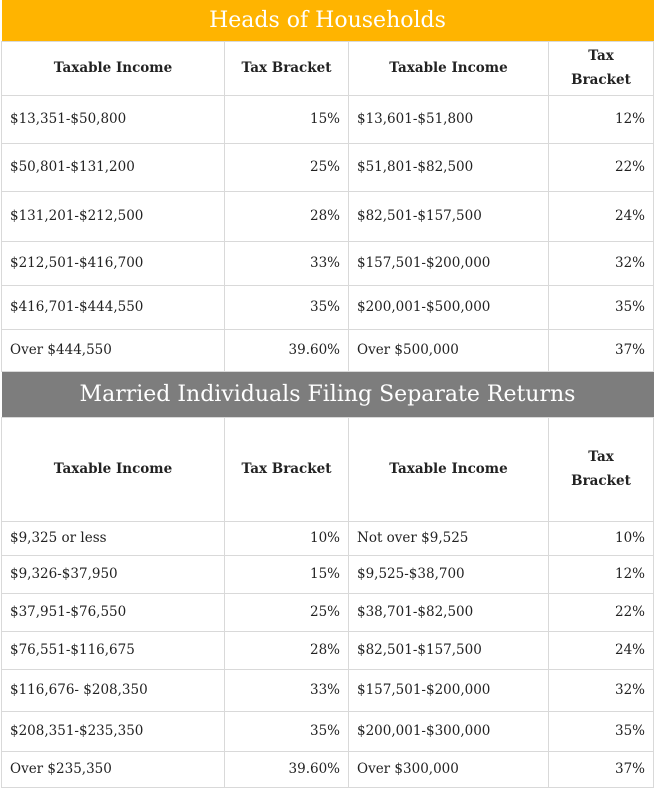 This screenshot has height=788, width=655. I want to click on taxable-income-cell: Not over $9,525, so click(448, 538).